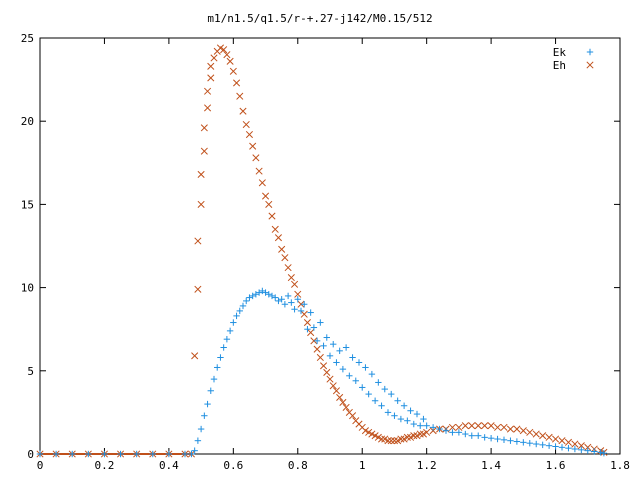 The image size is (640, 480). I want to click on x-tick-label: 1, so click(362, 465).